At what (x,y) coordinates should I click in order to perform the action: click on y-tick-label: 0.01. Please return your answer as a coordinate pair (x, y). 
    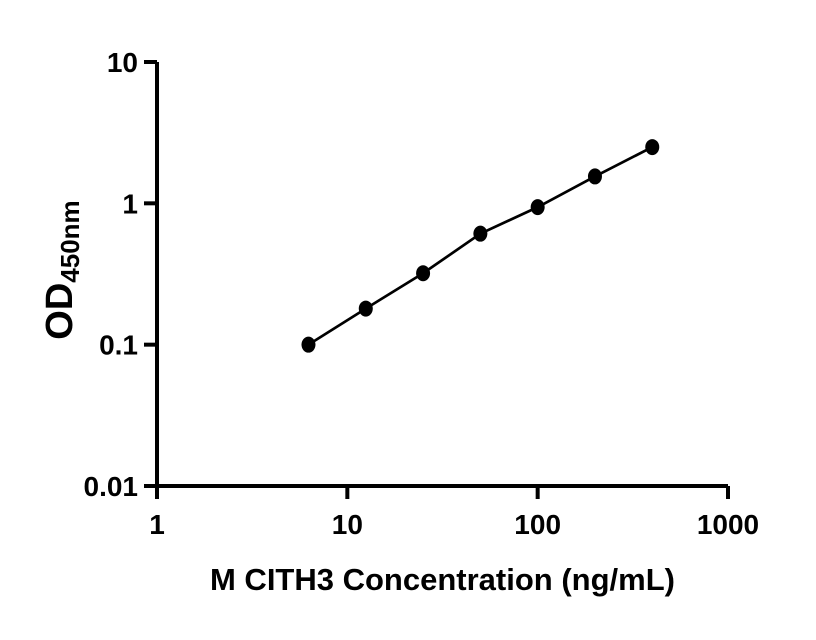
    Looking at the image, I should click on (111, 486).